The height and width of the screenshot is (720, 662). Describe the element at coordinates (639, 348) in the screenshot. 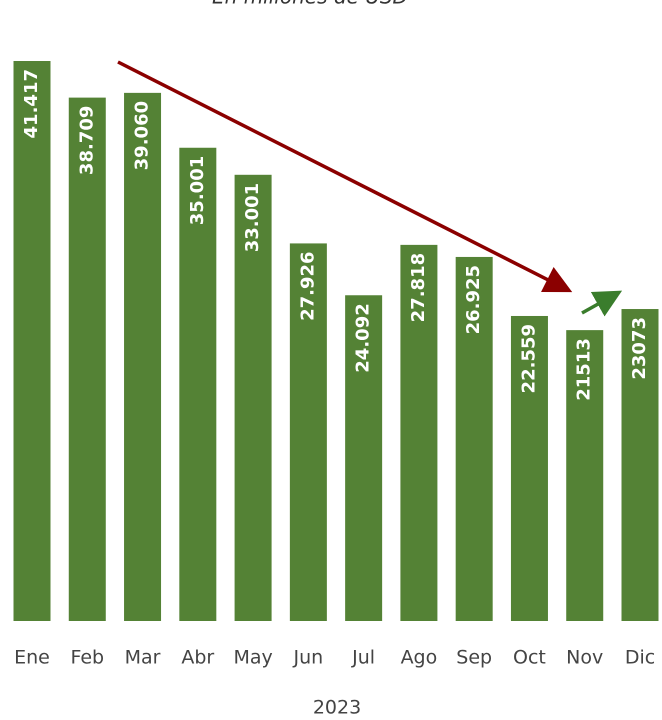

I see `value-label: 23073` at that location.